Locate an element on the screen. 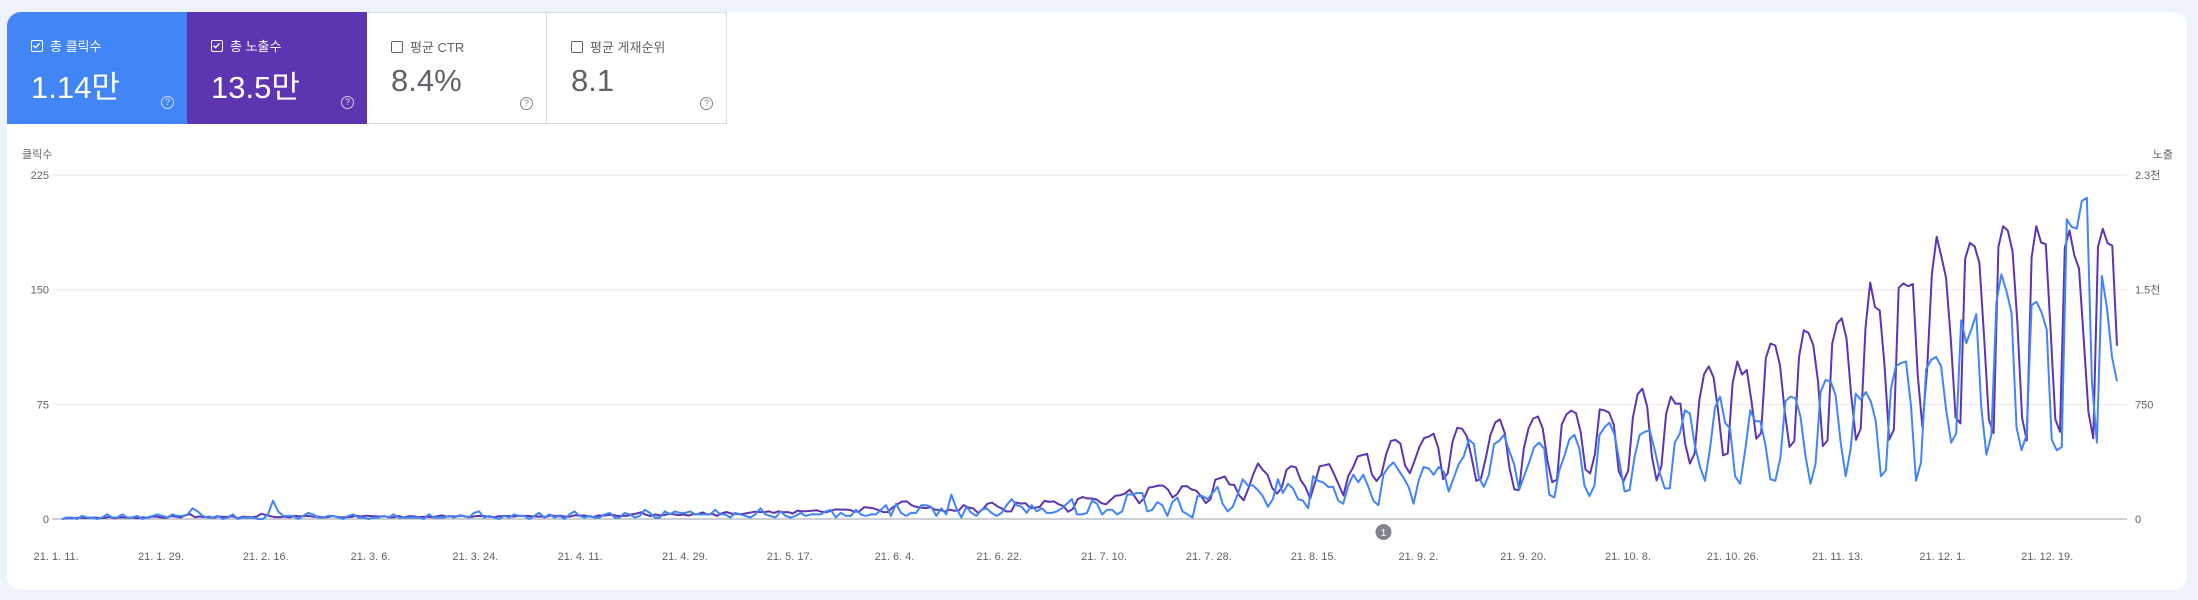 The height and width of the screenshot is (600, 2198). metric-average-position: 평균 게재순위 8.1 ? is located at coordinates (637, 68).